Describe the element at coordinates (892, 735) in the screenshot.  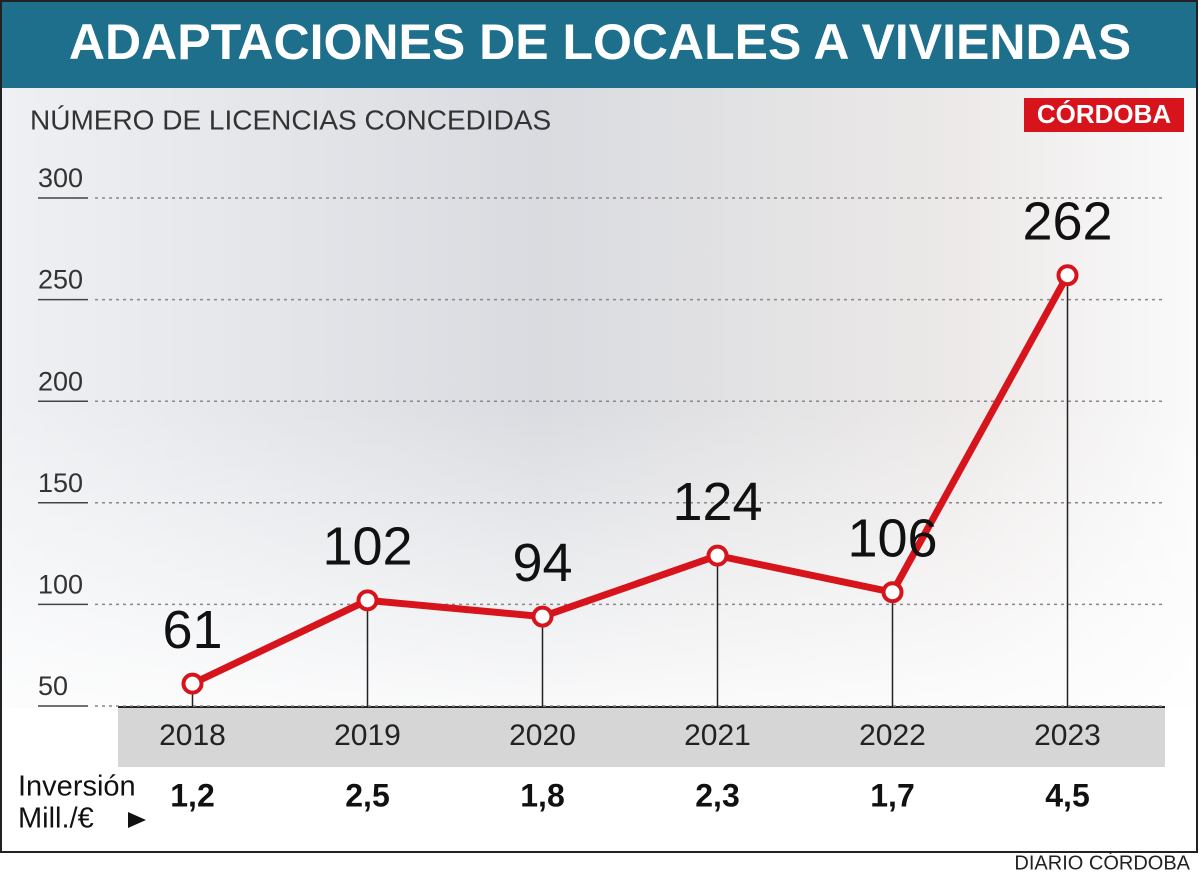
I see `x-tick-label: 2022` at that location.